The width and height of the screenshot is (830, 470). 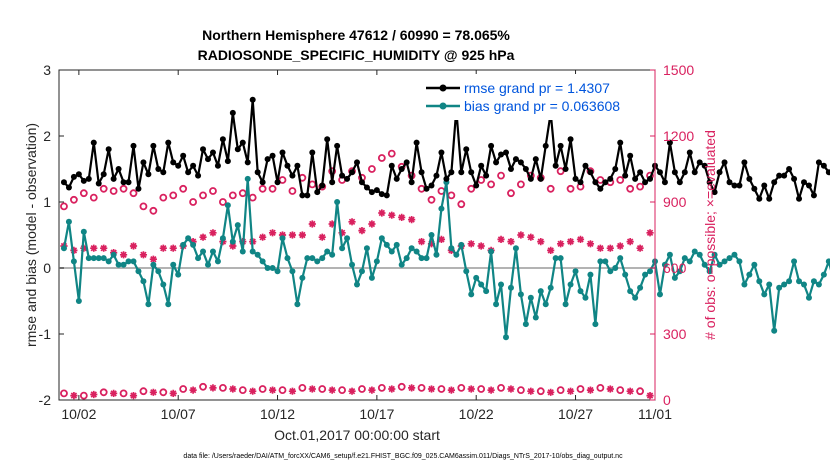 What do you see at coordinates (667, 400) in the screenshot?
I see `y-right-tick-label: 0` at bounding box center [667, 400].